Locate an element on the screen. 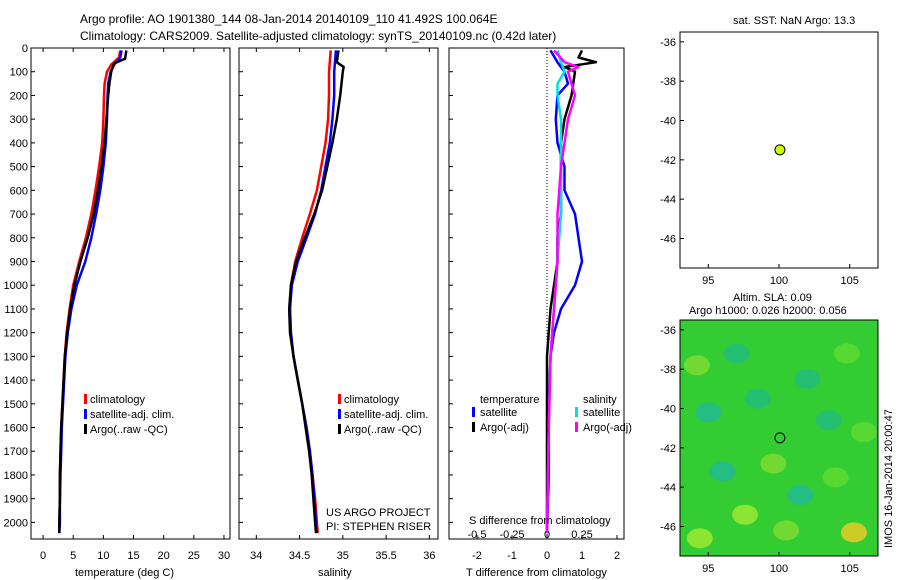 The width and height of the screenshot is (900, 580). x-tick-label: 2 is located at coordinates (617, 556).